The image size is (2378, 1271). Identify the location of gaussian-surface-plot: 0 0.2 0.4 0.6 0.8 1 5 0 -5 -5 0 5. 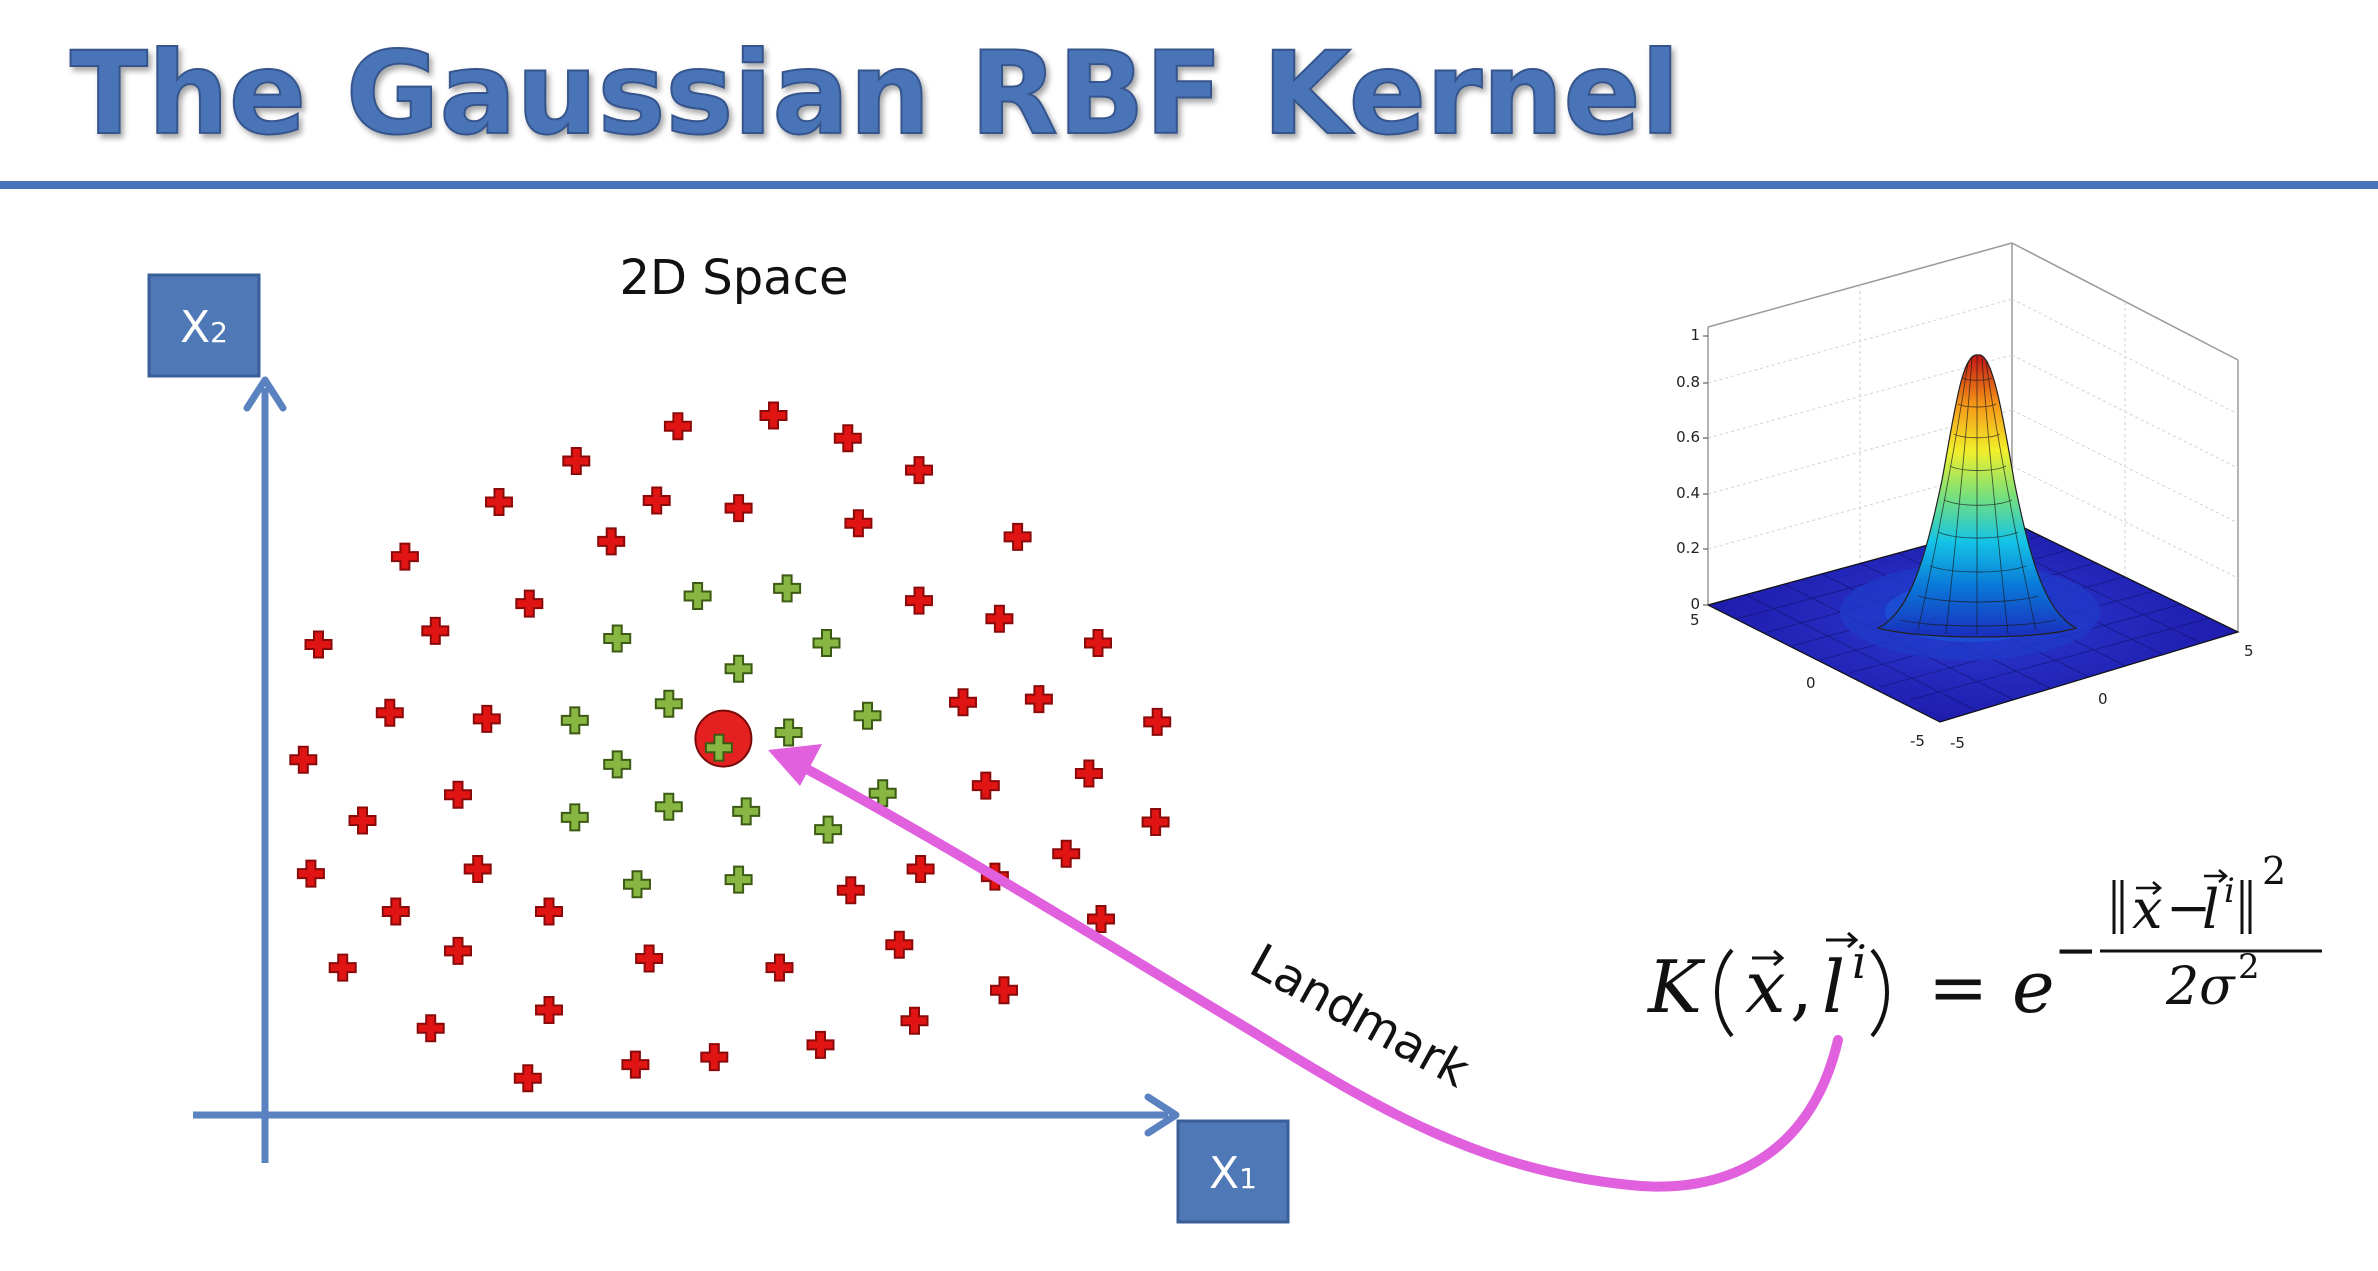
(1965, 497).